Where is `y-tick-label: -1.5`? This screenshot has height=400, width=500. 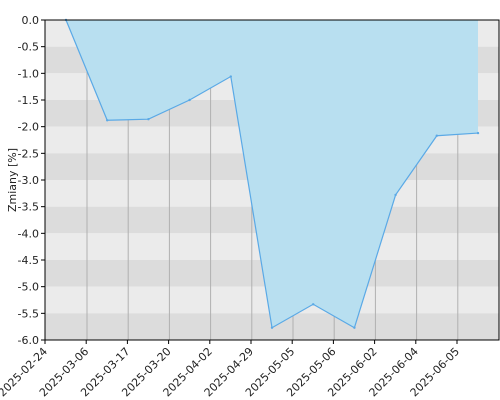
y-tick-label: -1.5 is located at coordinates (28, 100).